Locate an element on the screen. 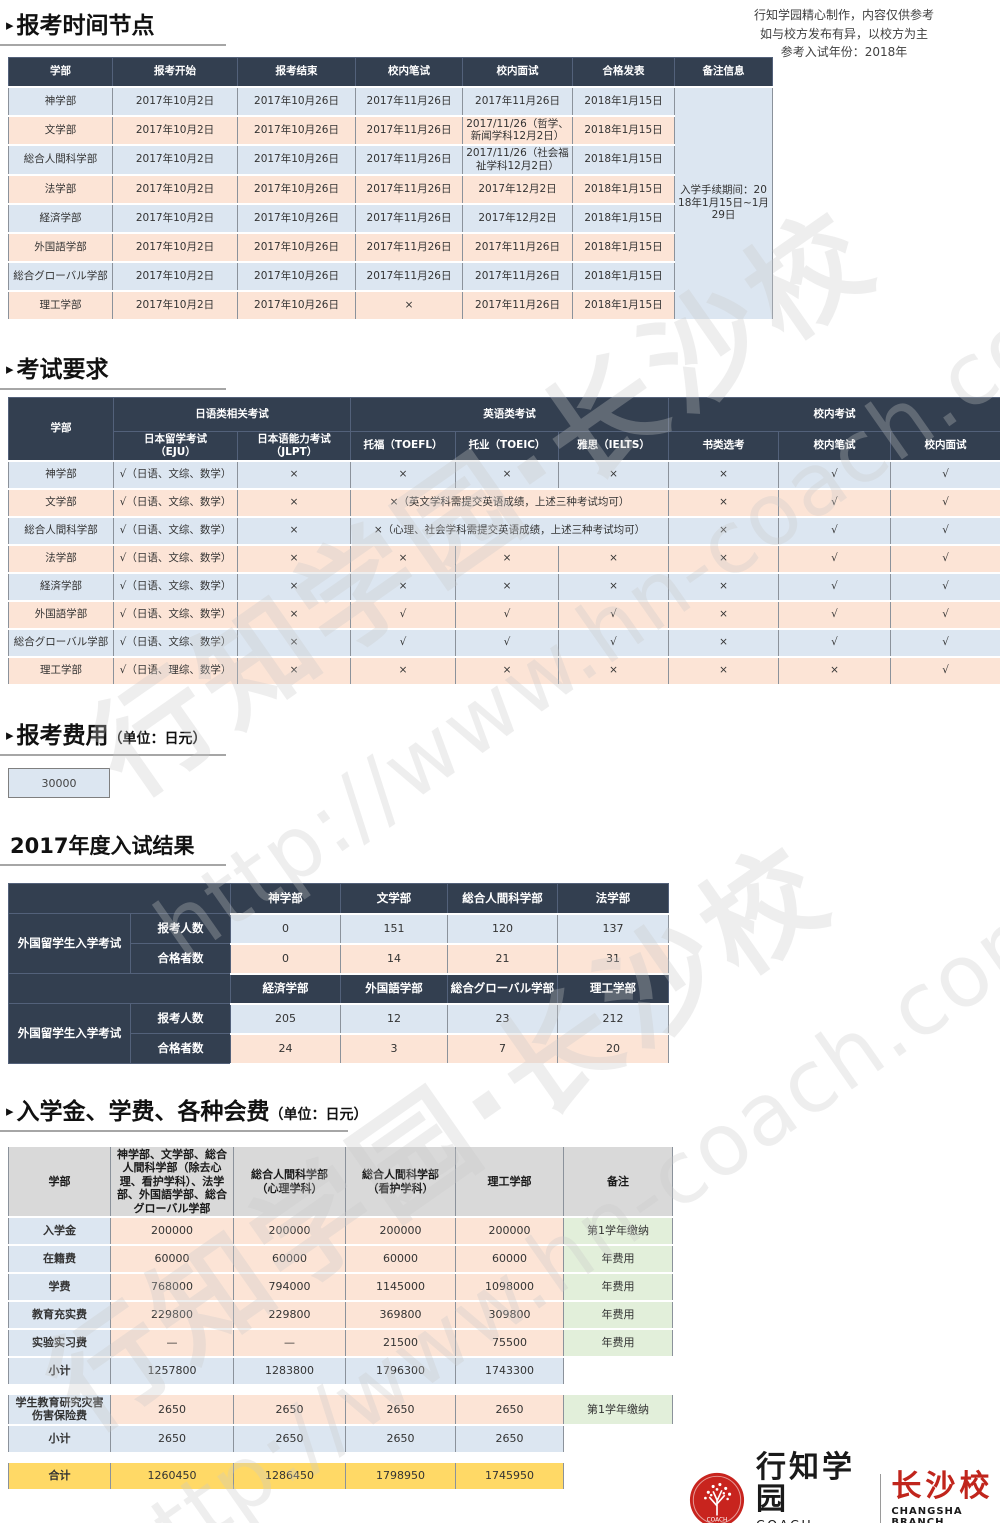 This screenshot has height=1523, width=1000. section-title-2017-results: 2017年度入试结果 is located at coordinates (113, 848).